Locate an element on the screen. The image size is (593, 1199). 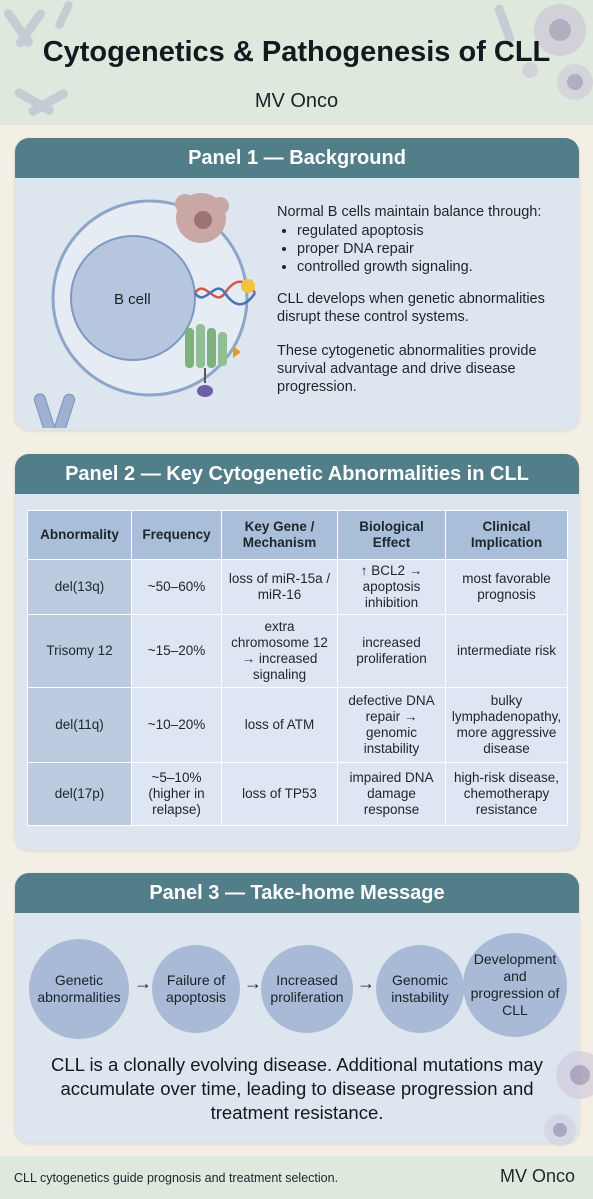
cell-mechanism: loss of miR-15a / miR-16 is located at coordinates (279, 587).